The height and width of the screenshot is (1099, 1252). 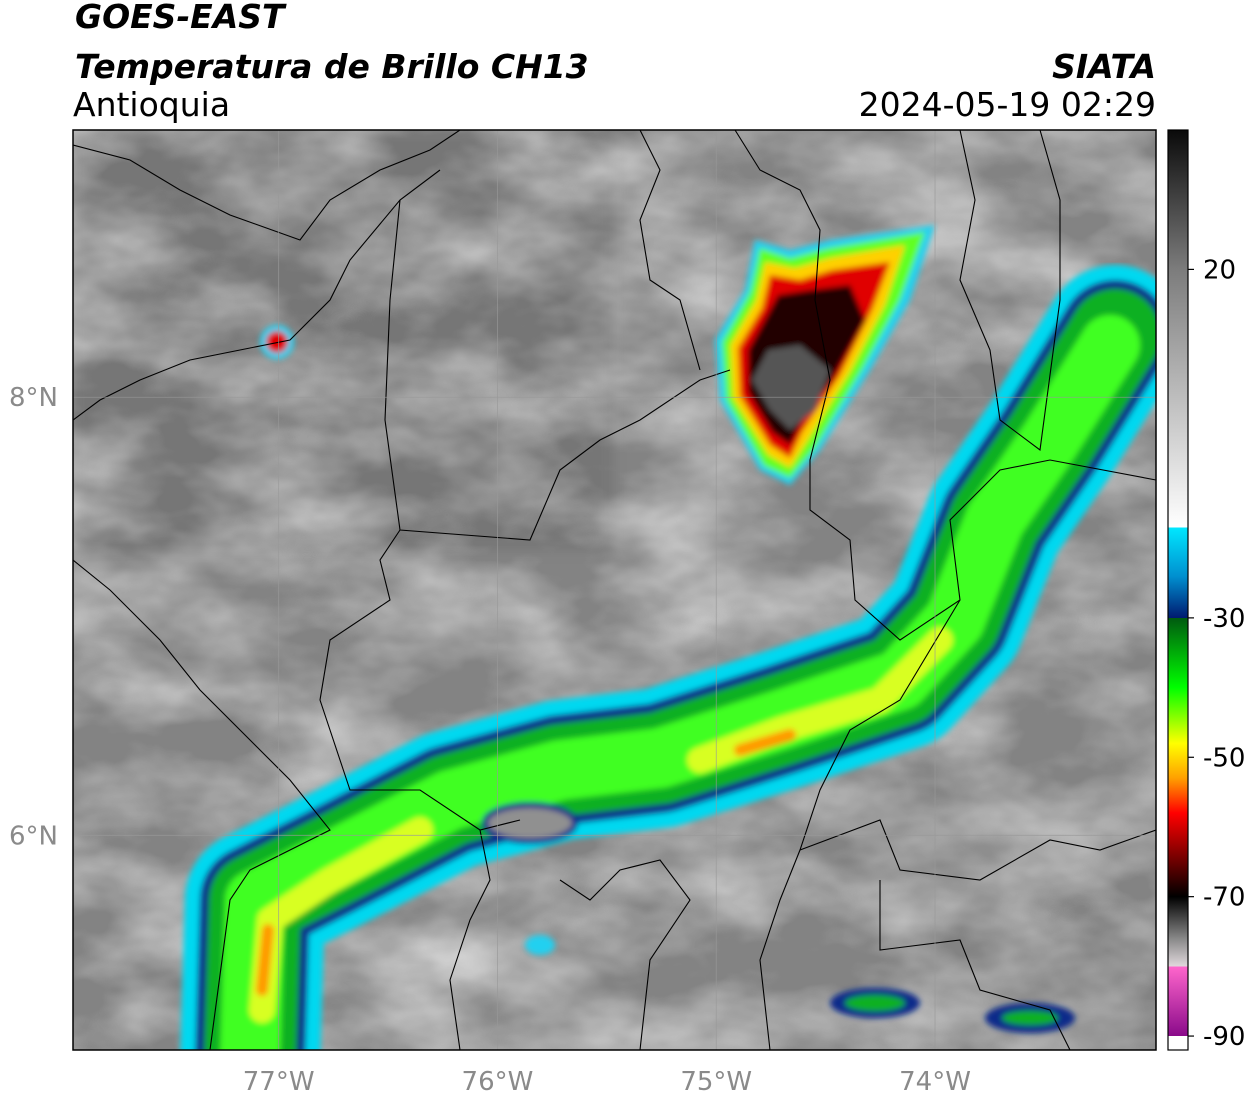 What do you see at coordinates (332, 66) in the screenshot?
I see `subtitle: Temperatura de Brillo CH13` at bounding box center [332, 66].